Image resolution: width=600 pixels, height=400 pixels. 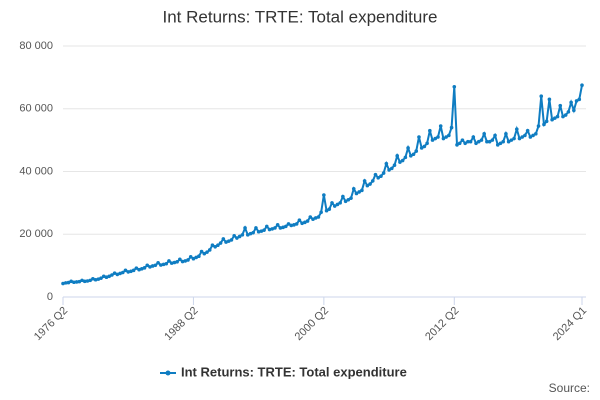 What do you see at coordinates (50, 297) in the screenshot?
I see `y-tick-label: 0` at bounding box center [50, 297].